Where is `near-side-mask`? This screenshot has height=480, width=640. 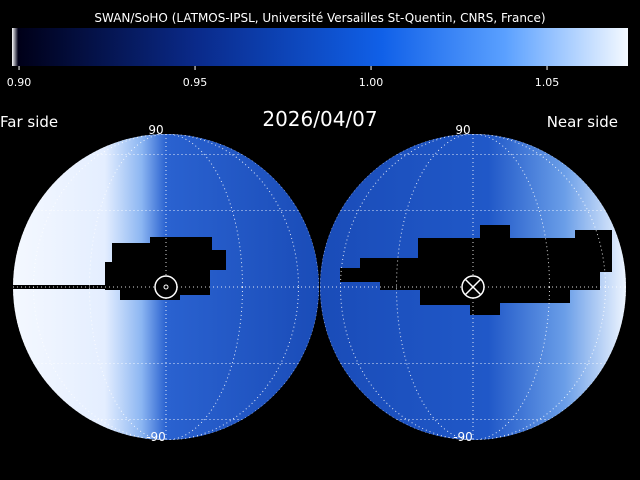
near-side-mask is located at coordinates (476, 270).